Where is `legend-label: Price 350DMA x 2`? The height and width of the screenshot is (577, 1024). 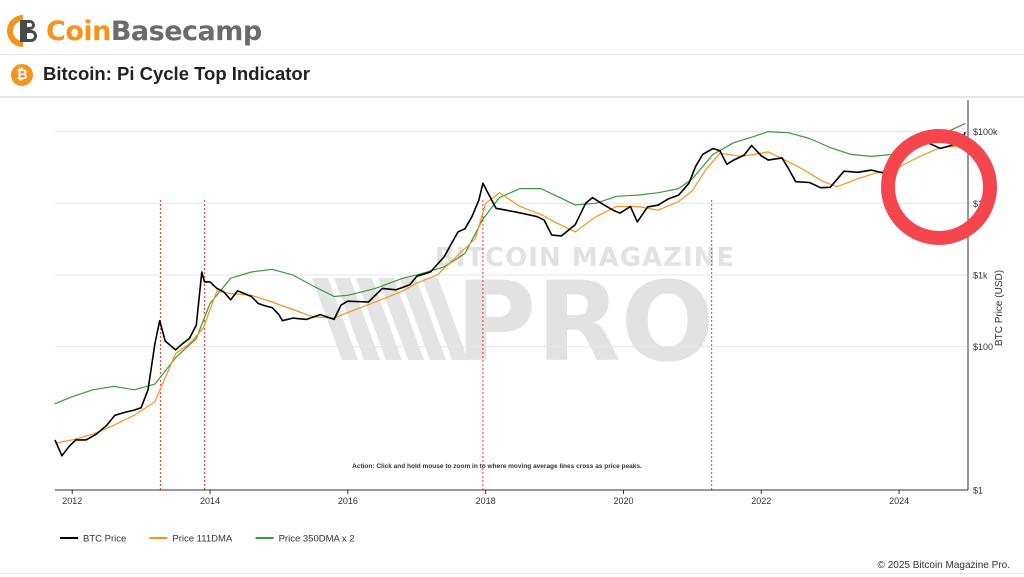
legend-label: Price 350DMA x 2 is located at coordinates (317, 539).